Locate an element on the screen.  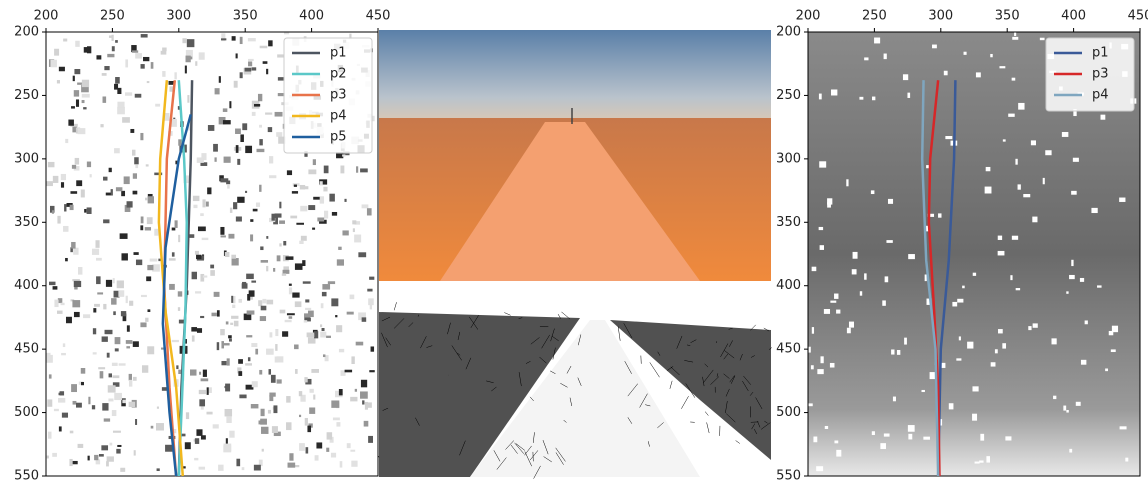
series-line is located at coordinates (946, 278).